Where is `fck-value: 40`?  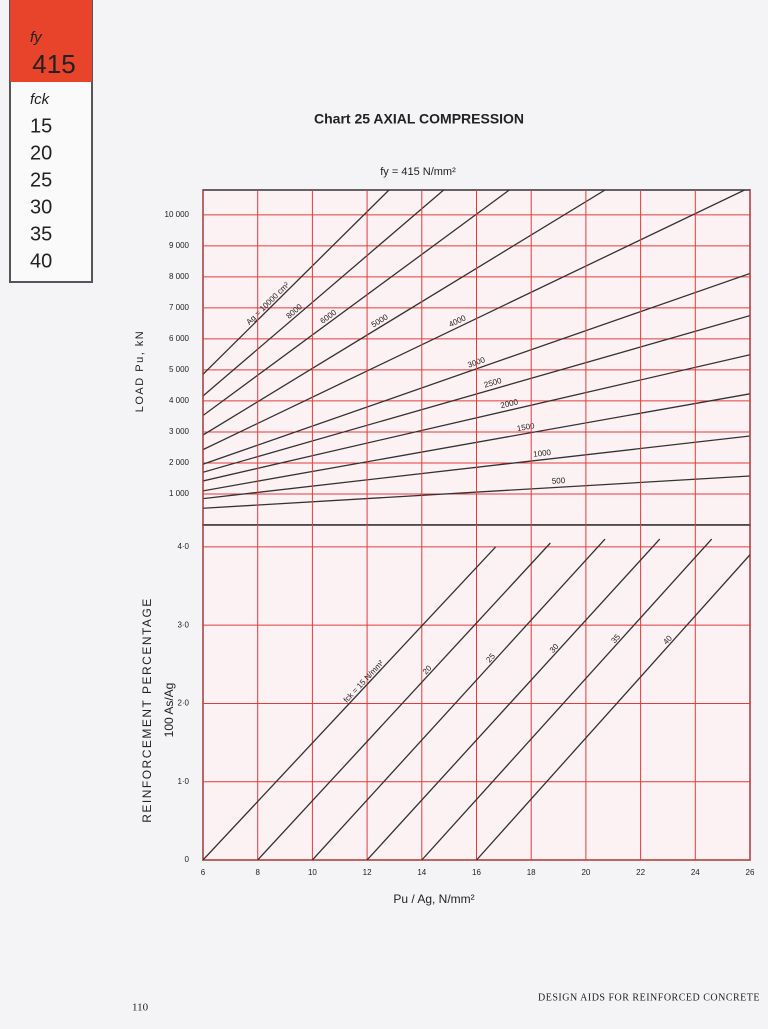
fck-value: 40 is located at coordinates (41, 261).